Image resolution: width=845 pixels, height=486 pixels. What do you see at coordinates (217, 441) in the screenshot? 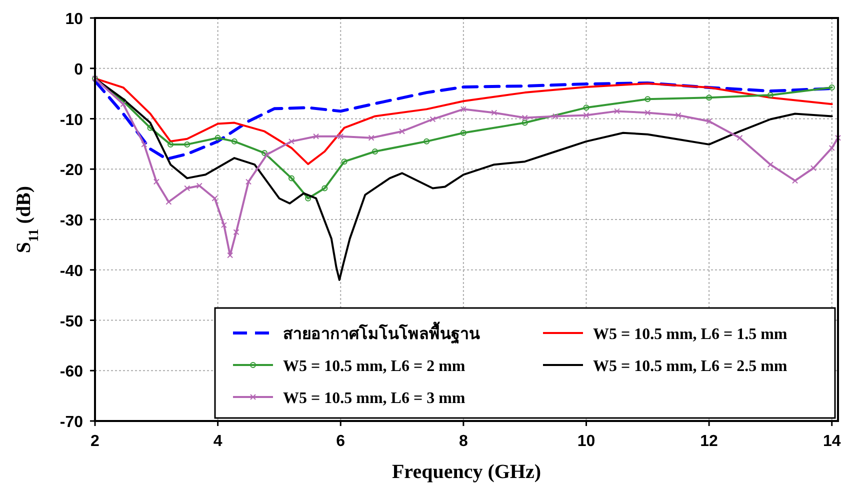
I see `x-tick-label: 4` at bounding box center [217, 441].